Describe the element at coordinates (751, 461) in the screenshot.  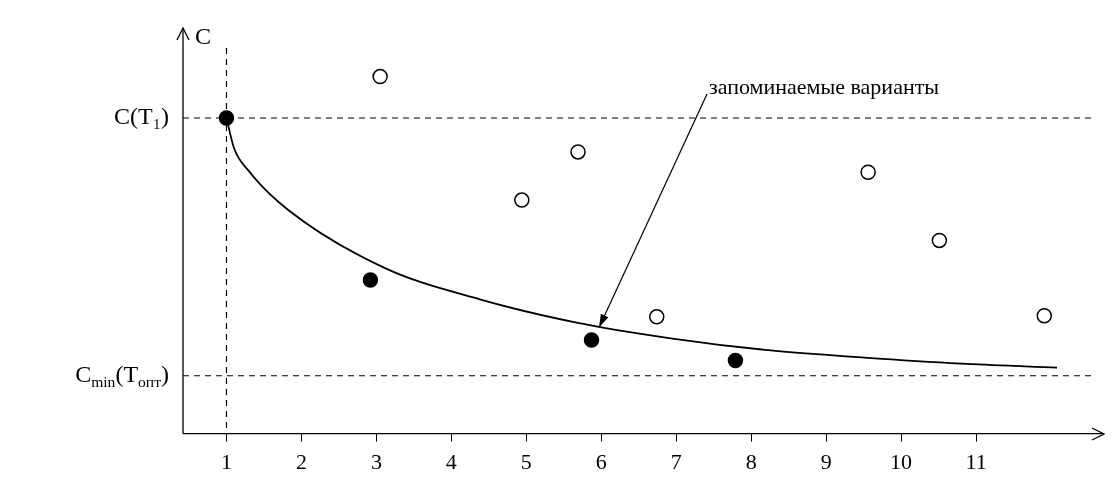
I see `x-tick-label: 8` at that location.